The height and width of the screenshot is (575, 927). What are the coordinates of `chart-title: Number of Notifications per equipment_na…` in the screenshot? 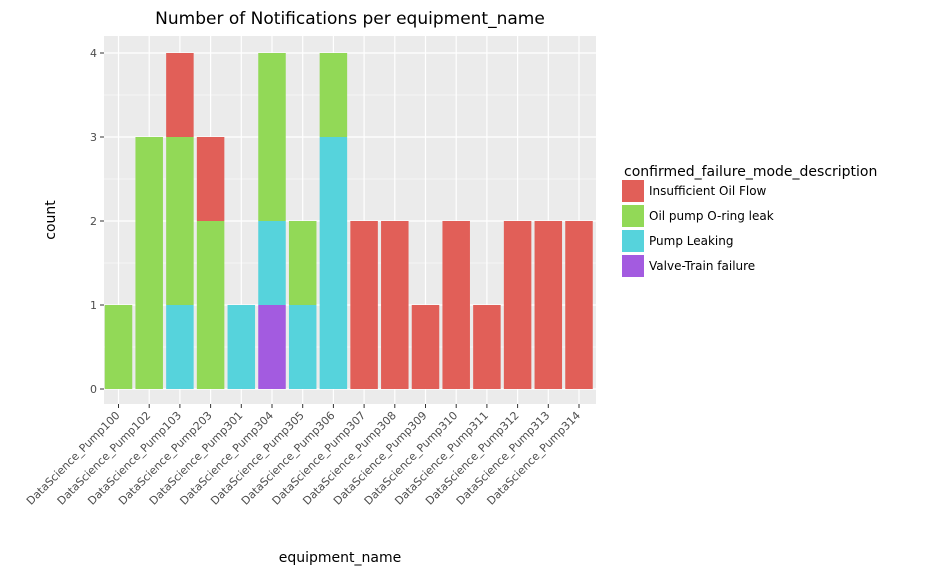 It's located at (350, 19).